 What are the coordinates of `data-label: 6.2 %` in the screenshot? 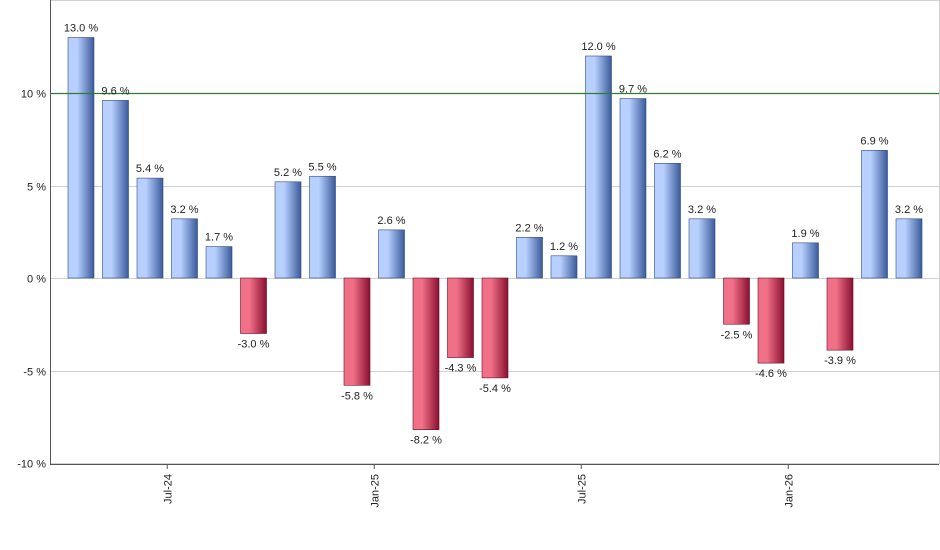 It's located at (667, 154).